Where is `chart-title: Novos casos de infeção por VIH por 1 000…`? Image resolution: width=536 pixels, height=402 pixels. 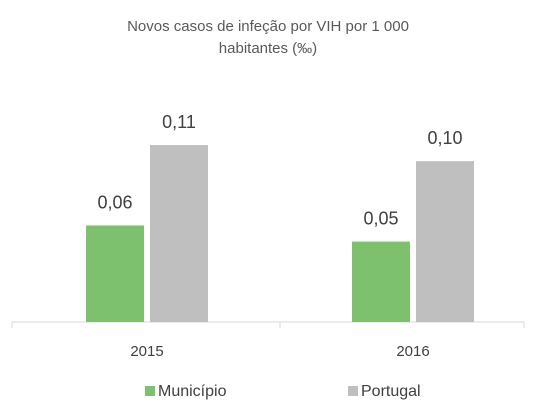 chart-title: Novos casos de infeção por VIH por 1 000… is located at coordinates (268, 37).